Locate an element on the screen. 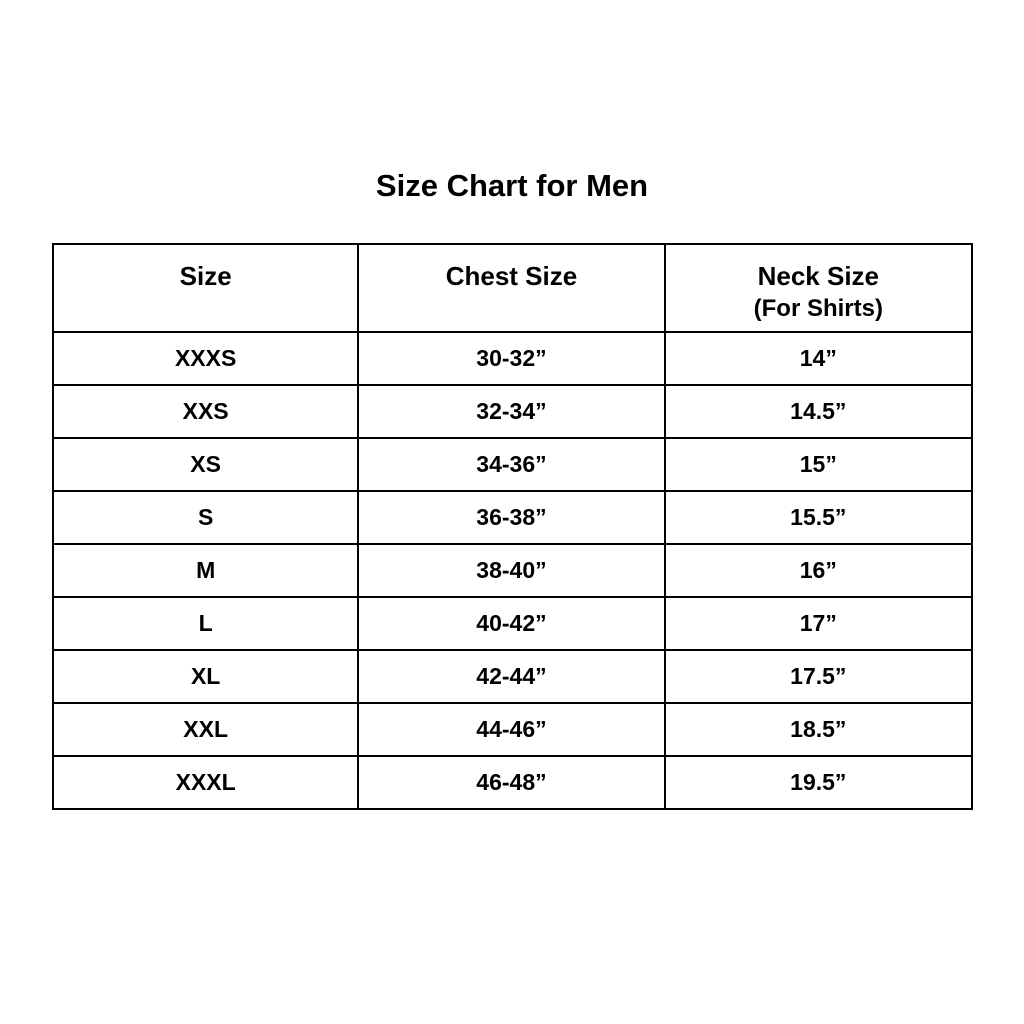 The image size is (1024, 1024). table-row: XXS 32-34” 14.5” is located at coordinates (512, 411).